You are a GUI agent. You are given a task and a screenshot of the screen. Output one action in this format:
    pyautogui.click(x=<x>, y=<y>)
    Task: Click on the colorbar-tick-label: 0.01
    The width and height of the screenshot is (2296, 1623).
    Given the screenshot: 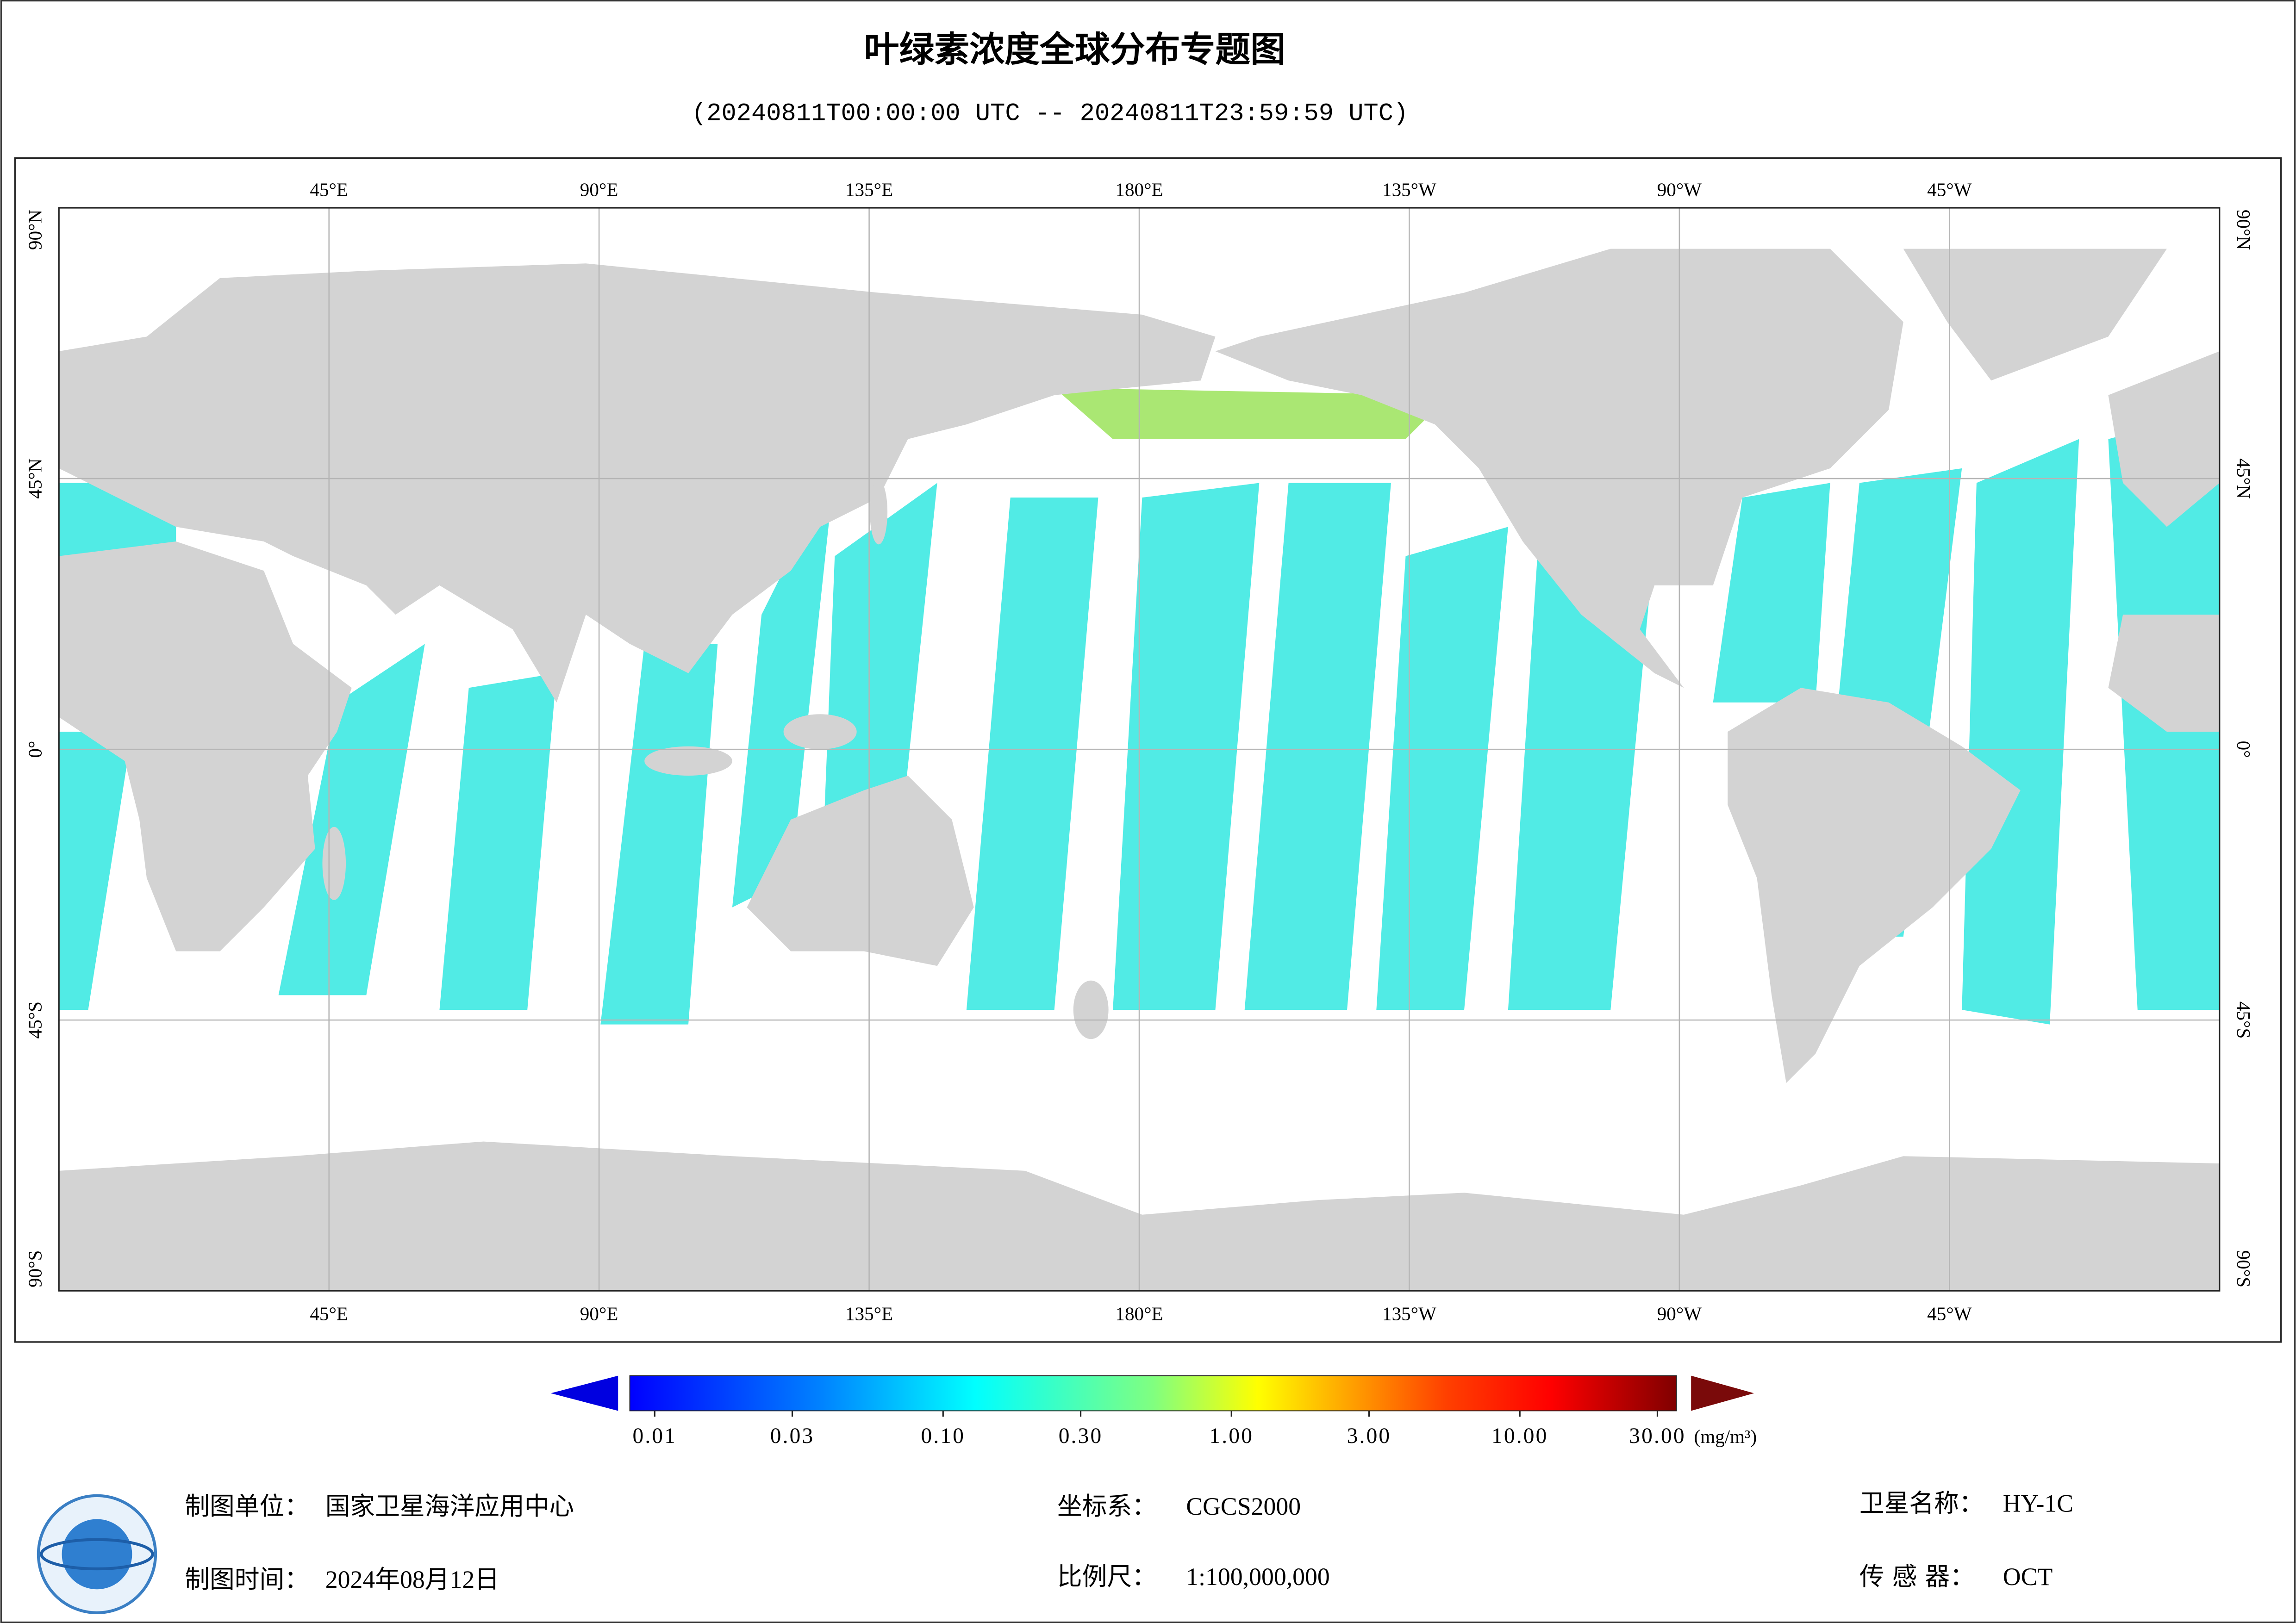 What is the action you would take?
    pyautogui.click(x=654, y=1436)
    